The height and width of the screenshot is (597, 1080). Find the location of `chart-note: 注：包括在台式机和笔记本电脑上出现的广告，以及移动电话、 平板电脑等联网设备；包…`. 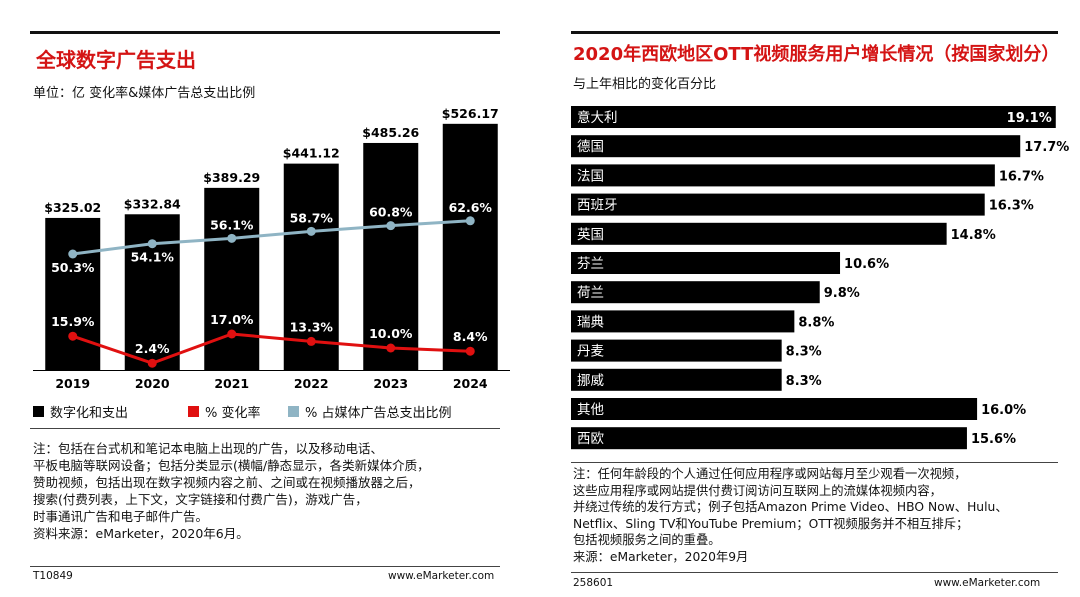

chart-note: 注：包括在台式机和笔记本电脑上出现的广告，以及移动电话、 平板电脑等联网设备；包… is located at coordinates (231, 491).